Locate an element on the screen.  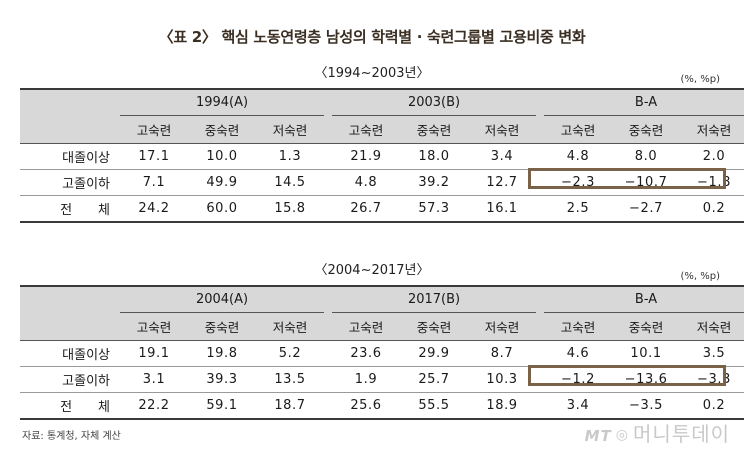
unit-label-2: (%, %p) is located at coordinates (700, 276).